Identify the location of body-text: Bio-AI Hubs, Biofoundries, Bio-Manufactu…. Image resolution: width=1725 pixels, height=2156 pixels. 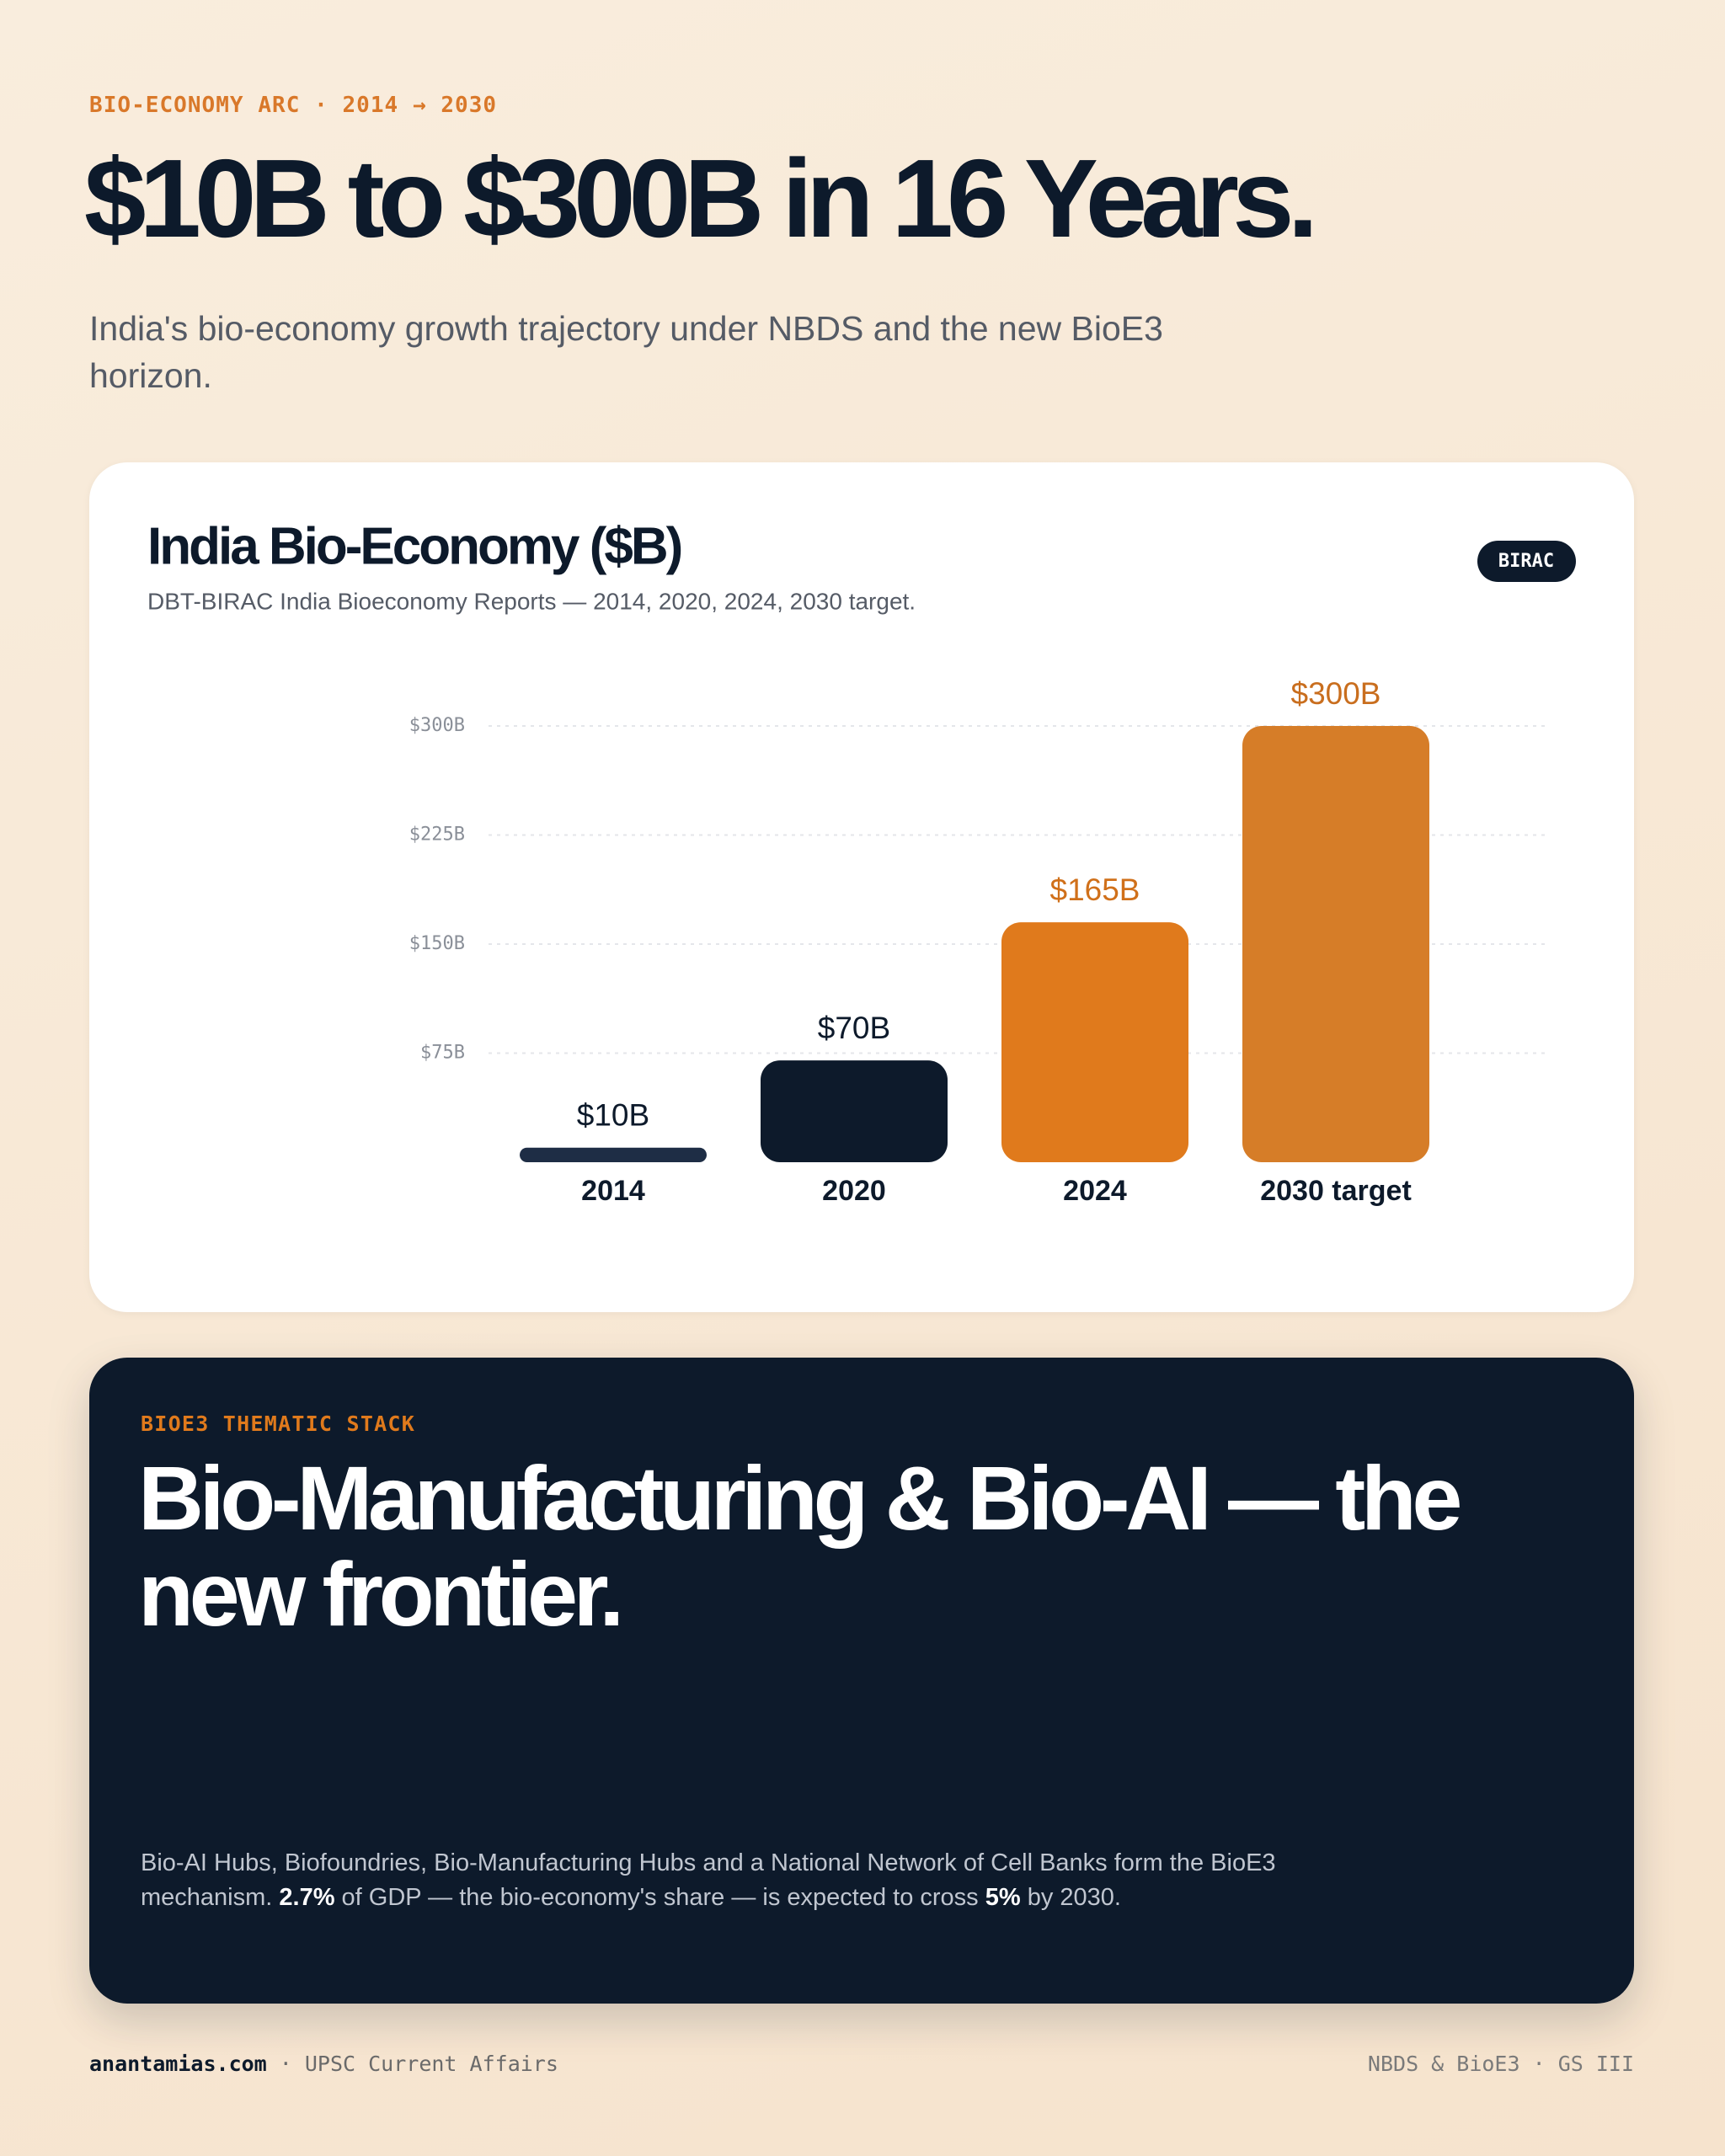
(708, 1880).